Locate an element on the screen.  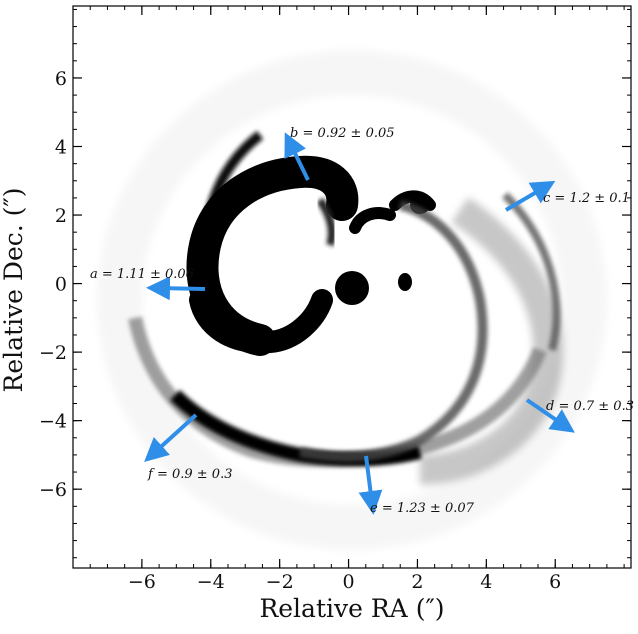
x-axis-title: Relative RA (″) is located at coordinates (351, 608).